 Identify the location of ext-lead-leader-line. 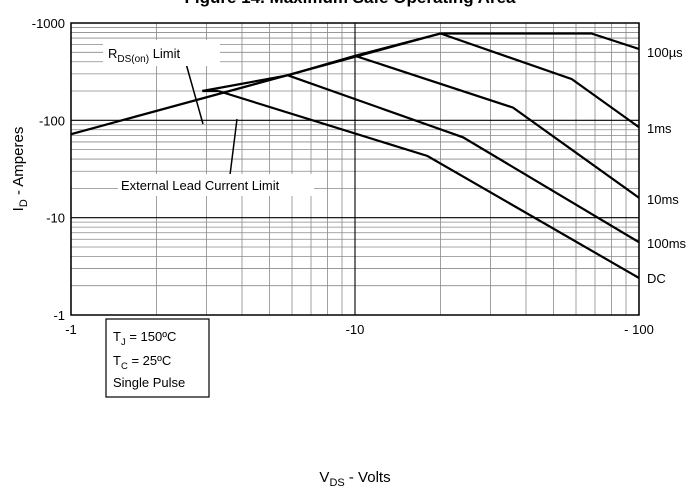
(233, 147).